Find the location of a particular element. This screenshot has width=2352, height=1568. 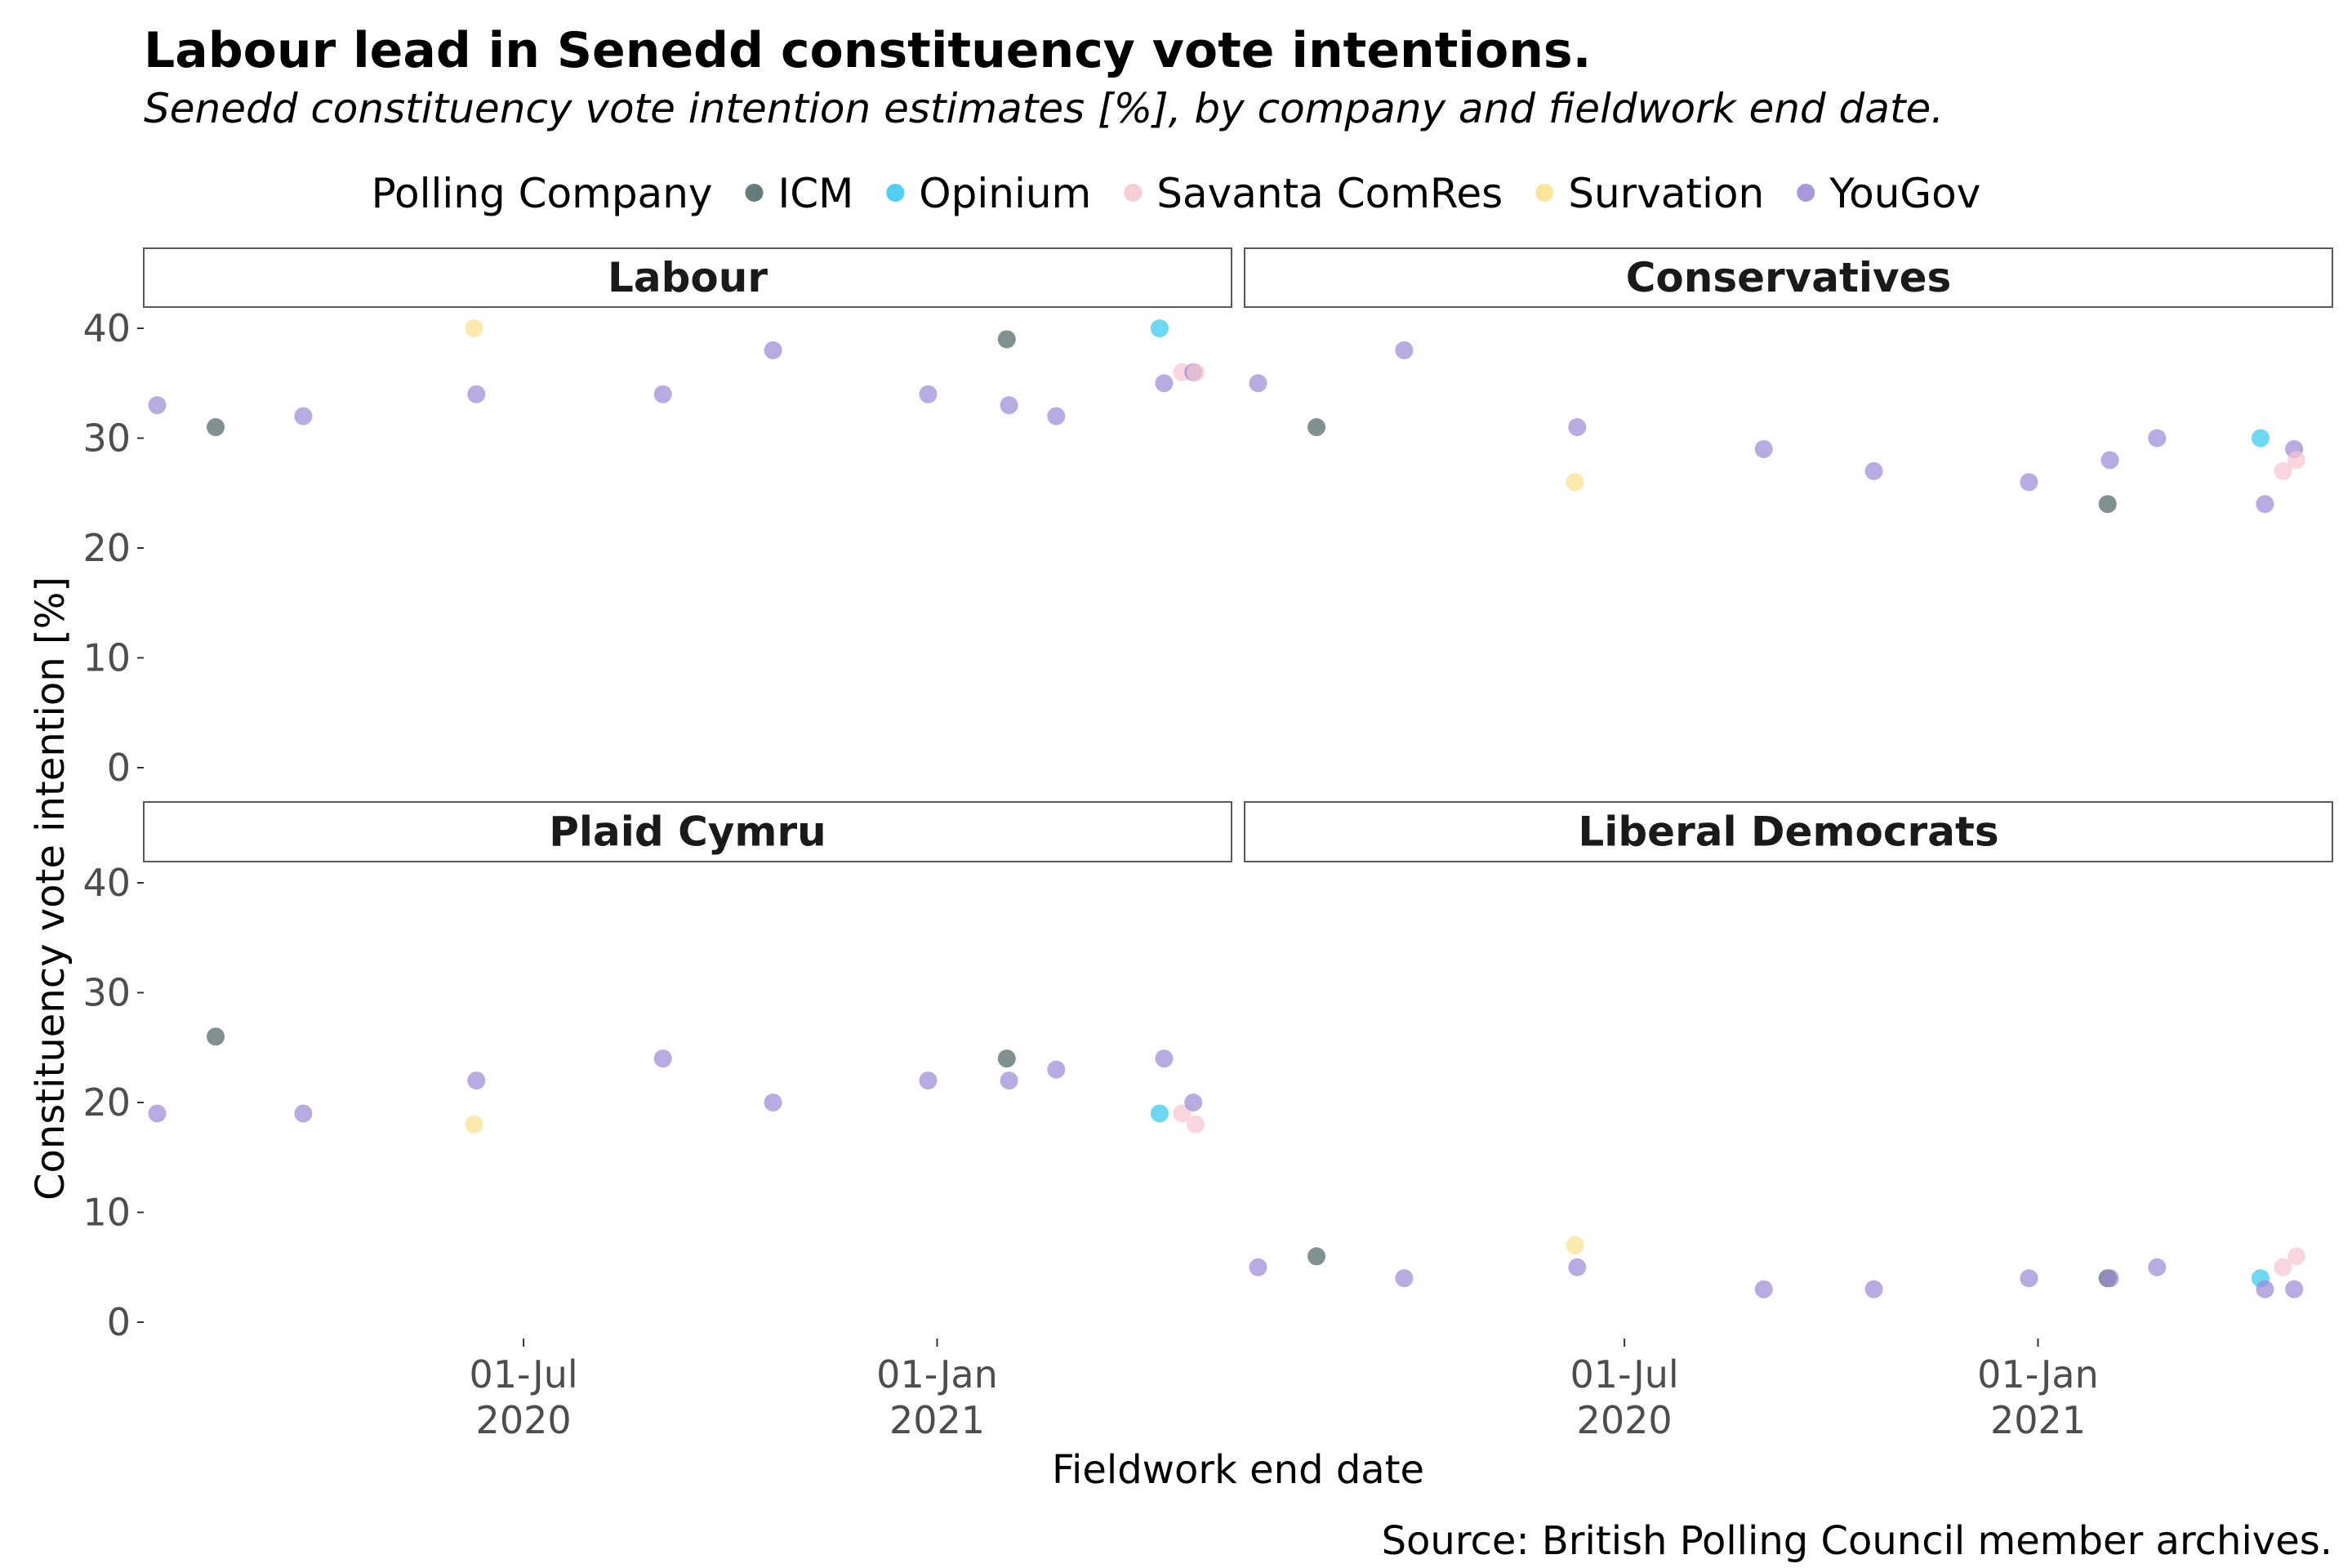

legend-key-opinium is located at coordinates (896, 193).